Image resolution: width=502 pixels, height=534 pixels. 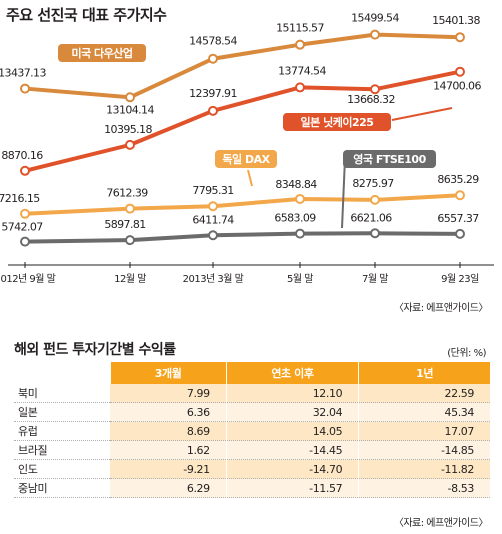 I want to click on data-label: 13774.54, so click(x=302, y=70).